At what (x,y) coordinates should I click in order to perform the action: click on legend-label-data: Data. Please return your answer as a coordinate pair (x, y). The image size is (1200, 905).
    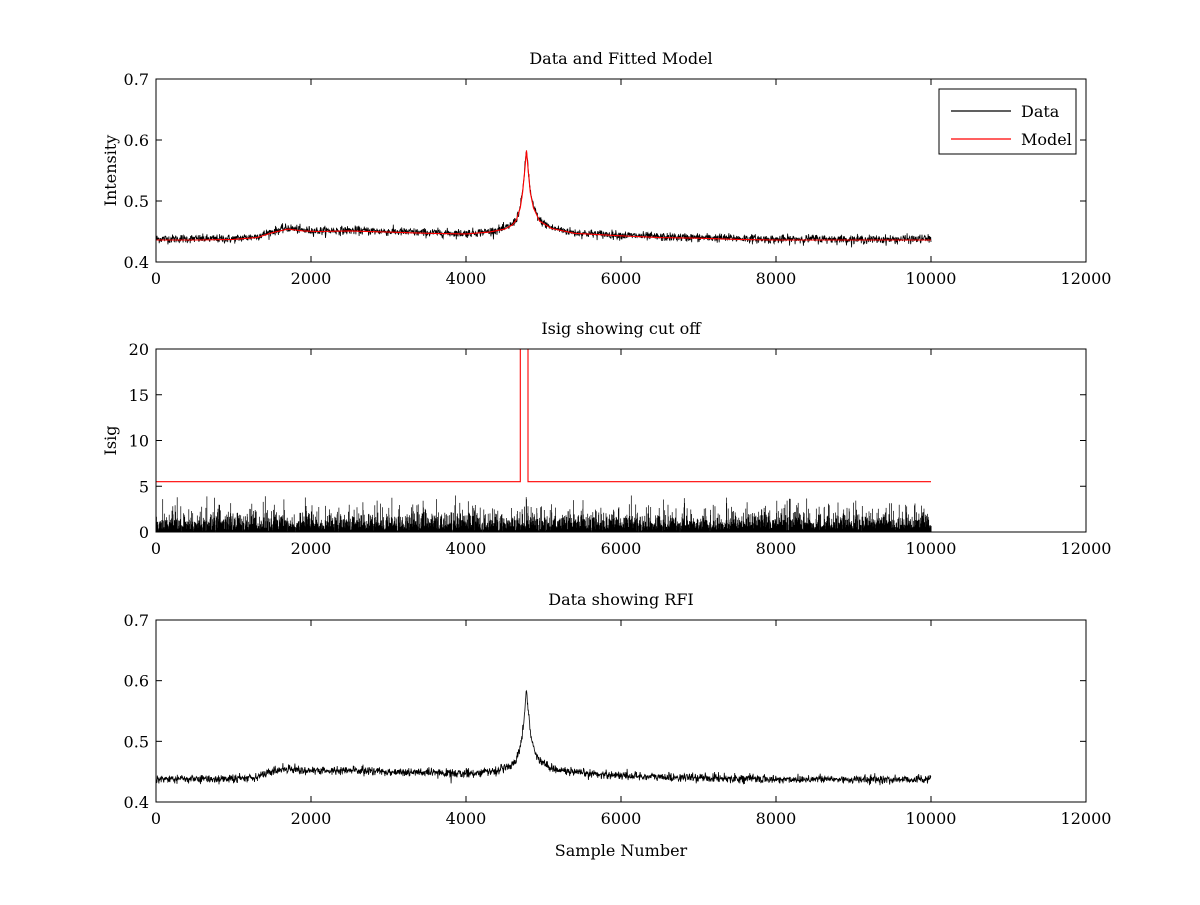
    Looking at the image, I should click on (1040, 111).